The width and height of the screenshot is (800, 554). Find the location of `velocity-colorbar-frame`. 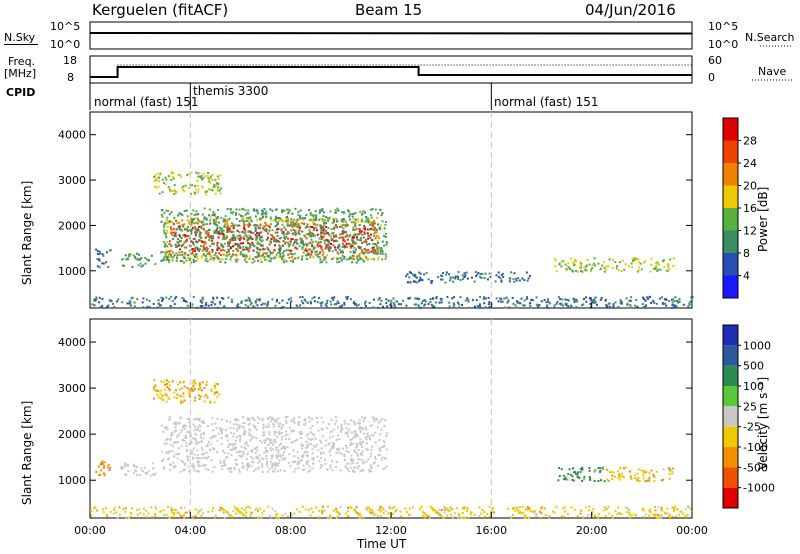

velocity-colorbar-frame is located at coordinates (730, 416).